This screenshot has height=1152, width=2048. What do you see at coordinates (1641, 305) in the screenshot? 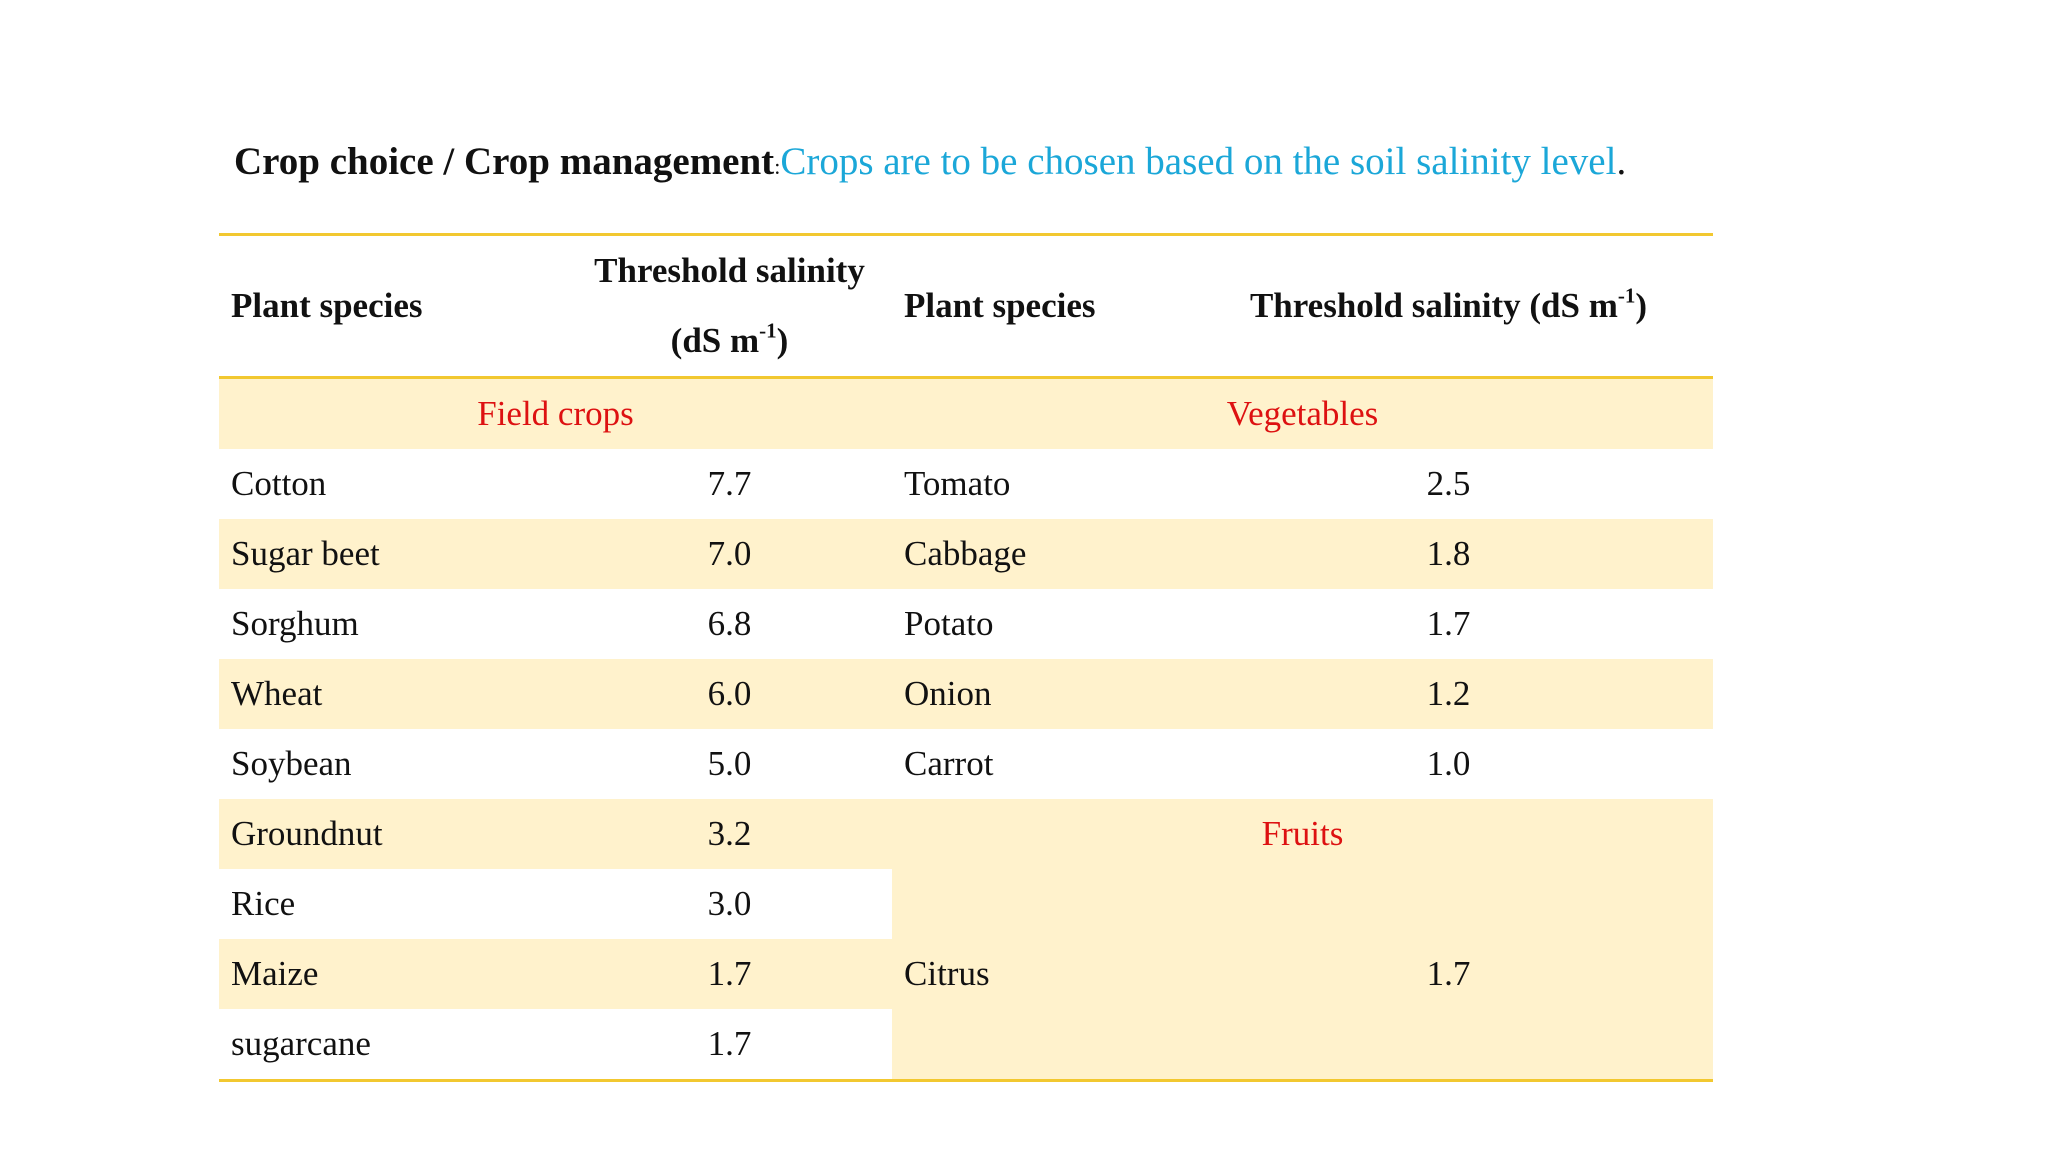
I see `header-threshold-2-post: )` at bounding box center [1641, 305].